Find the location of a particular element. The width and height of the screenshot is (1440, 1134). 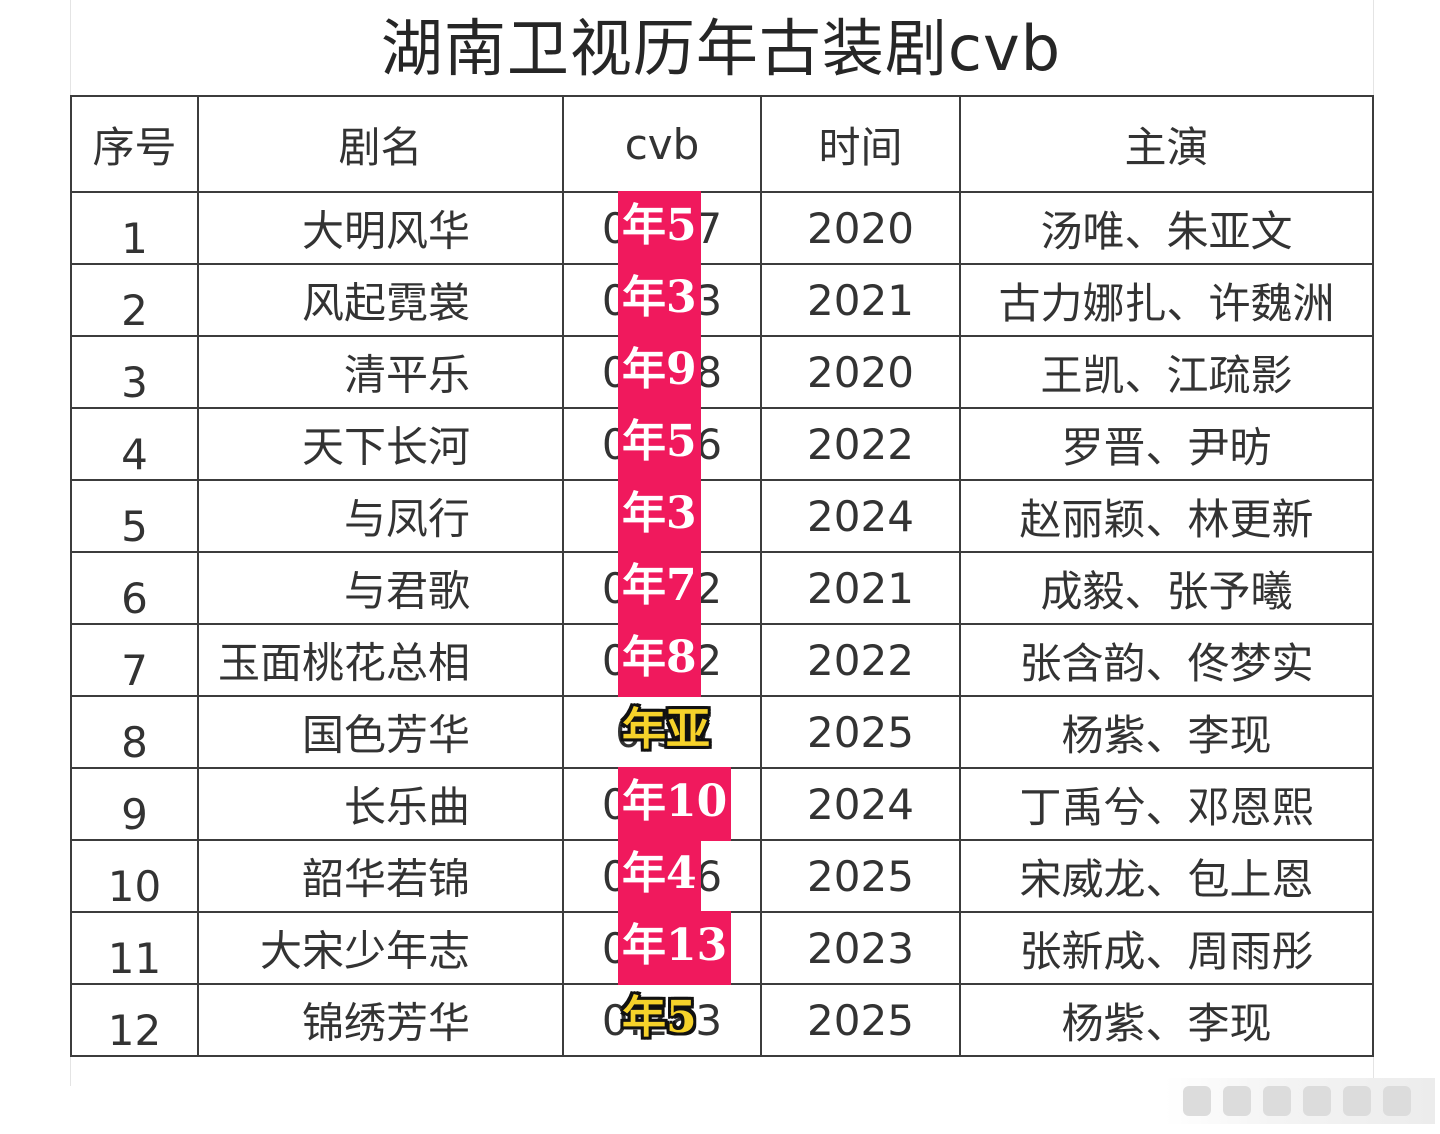

cell-cvb: 0.283 is located at coordinates (662, 1020).